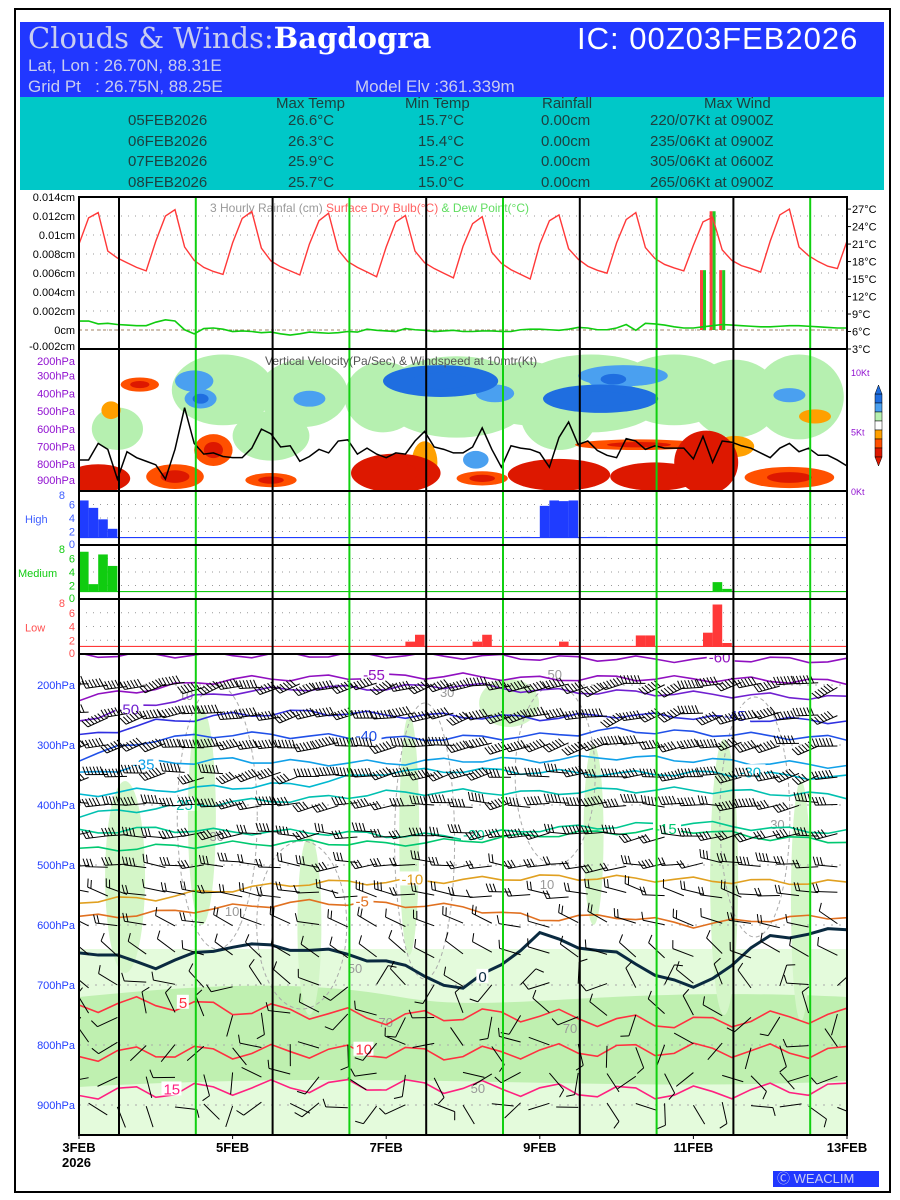  Describe the element at coordinates (858, 492) in the screenshot. I see `windspeed-tick: 0Kt` at that location.